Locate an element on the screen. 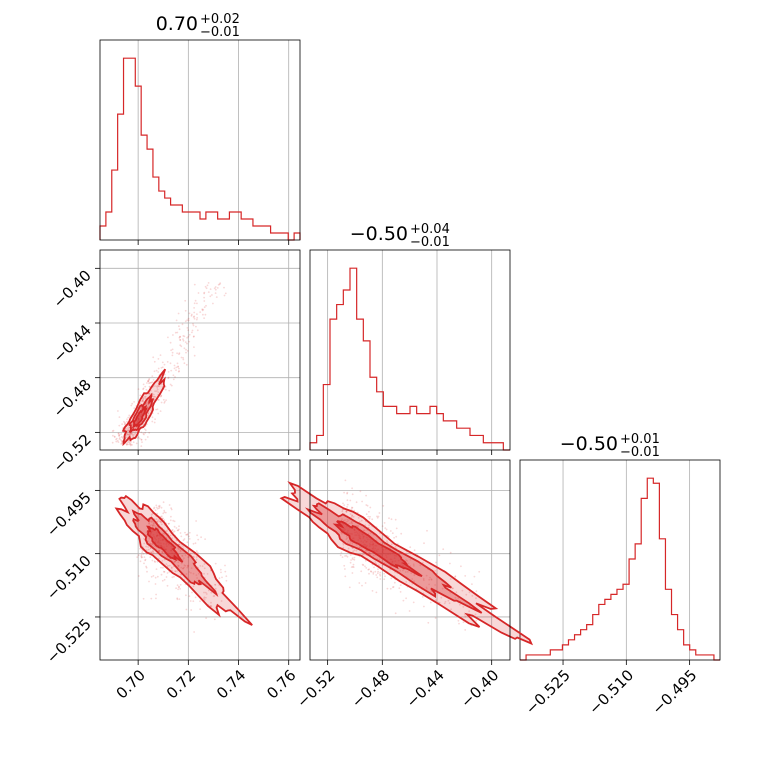 The height and width of the screenshot is (760, 760). y-tick-label: −0.525 is located at coordinates (69, 641).